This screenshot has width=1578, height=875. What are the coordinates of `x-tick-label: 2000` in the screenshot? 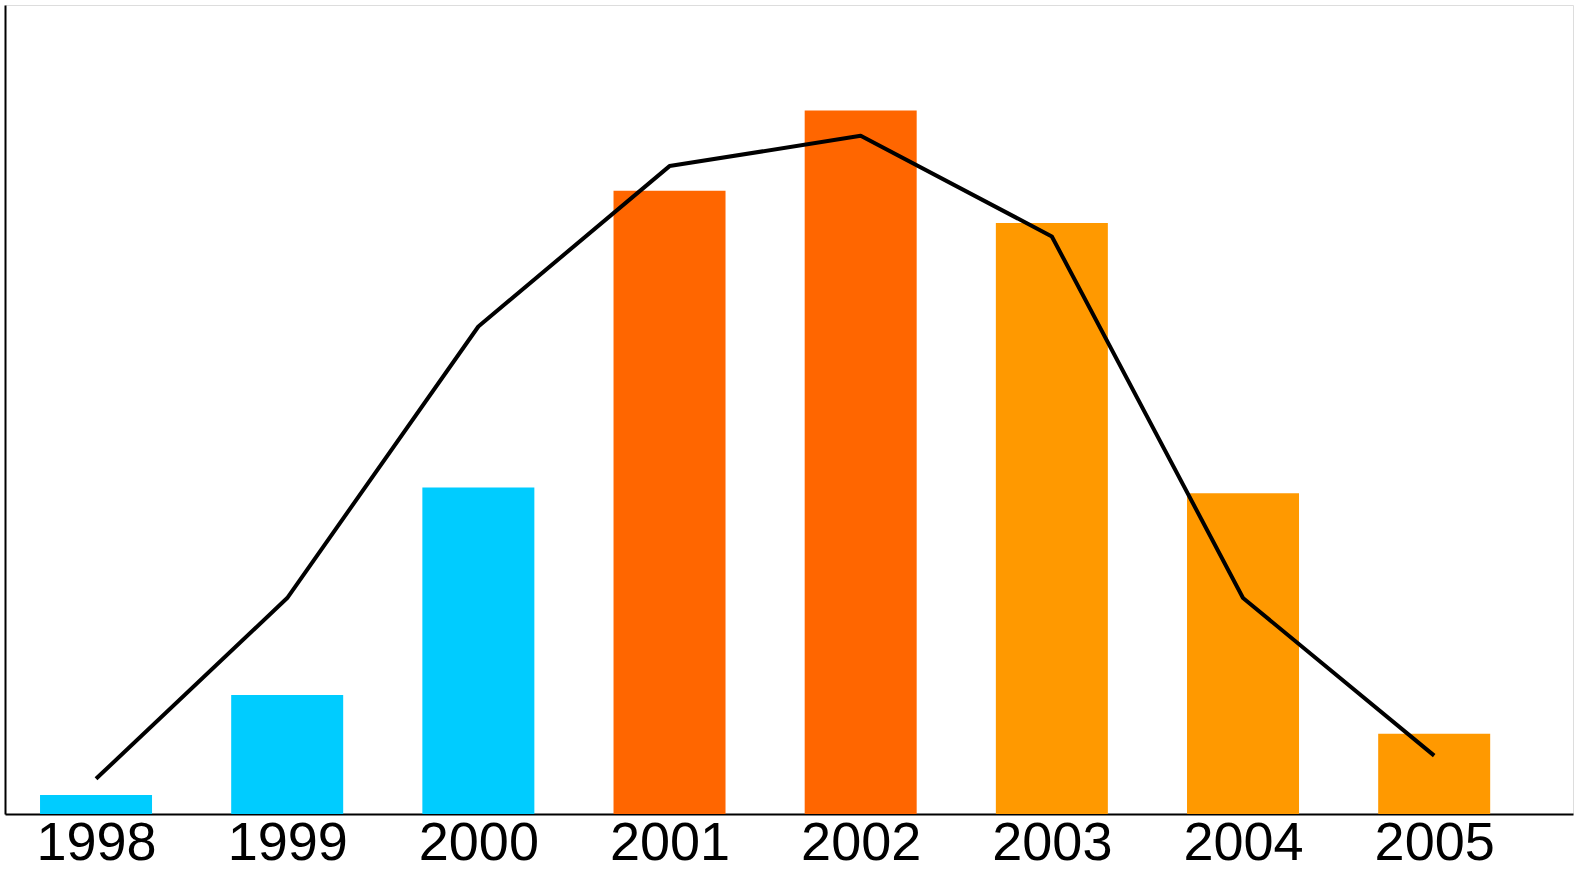 It's located at (478, 840).